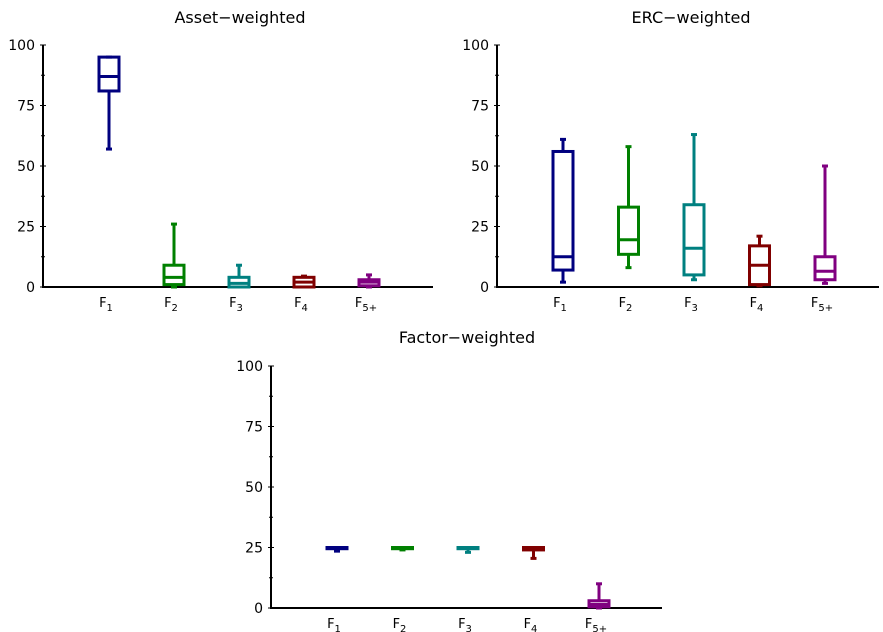 This screenshot has width=883, height=632. What do you see at coordinates (467, 337) in the screenshot?
I see `chart-title: Factor−weighted` at bounding box center [467, 337].